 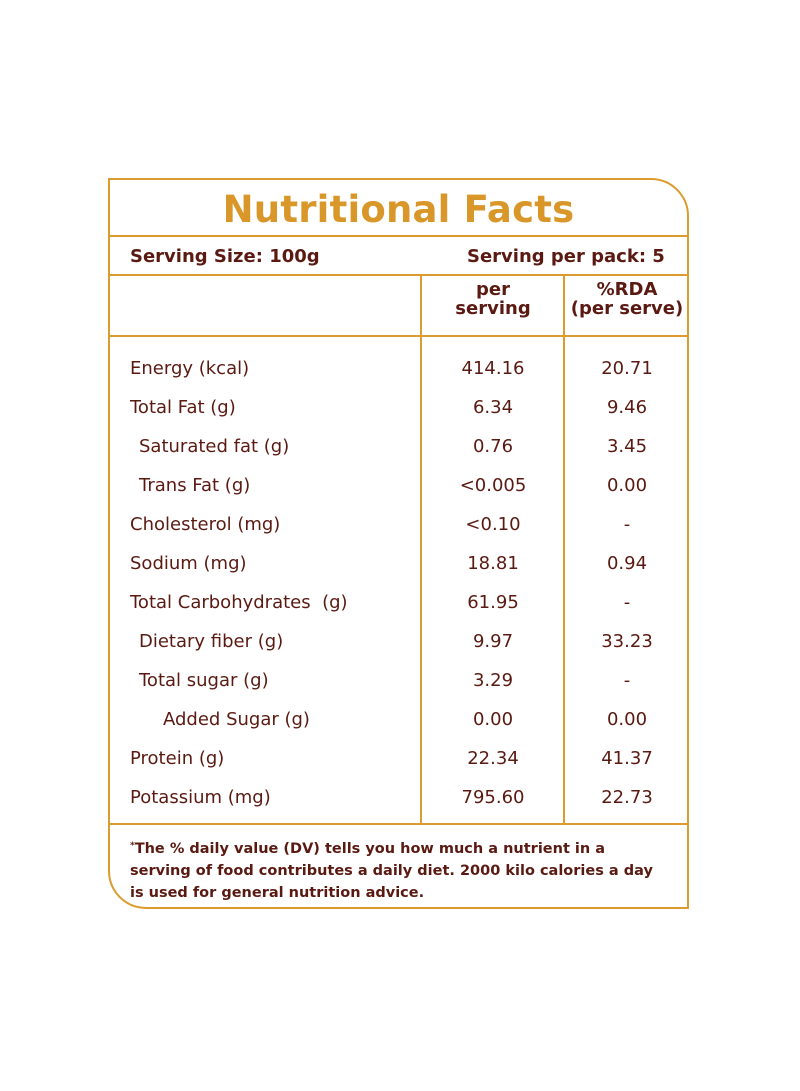 What do you see at coordinates (398, 368) in the screenshot?
I see `table-row: Energy (kcal) 414.16 20.71` at bounding box center [398, 368].